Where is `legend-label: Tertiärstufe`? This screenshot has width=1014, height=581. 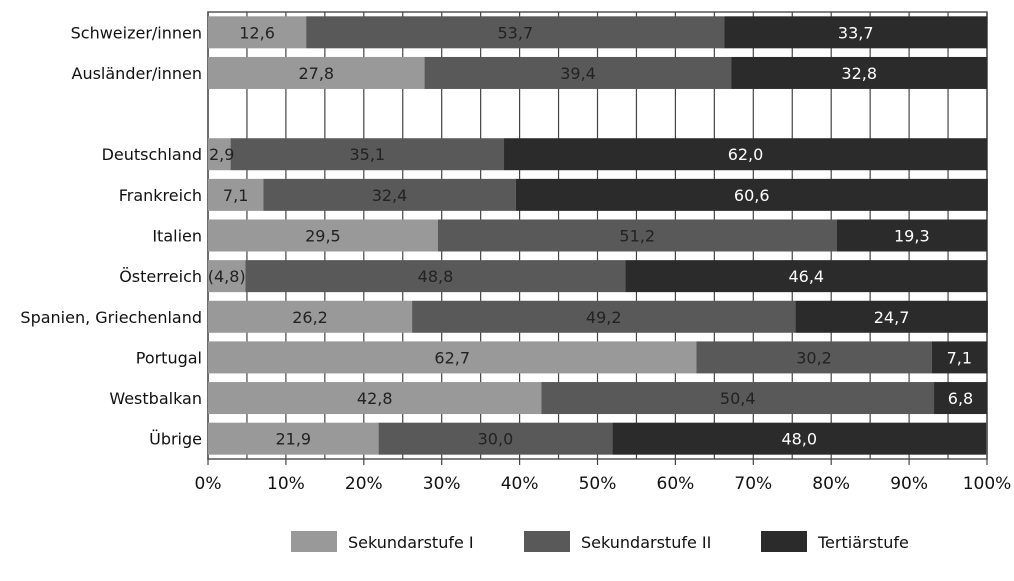 legend-label: Tertiärstufe is located at coordinates (863, 542).